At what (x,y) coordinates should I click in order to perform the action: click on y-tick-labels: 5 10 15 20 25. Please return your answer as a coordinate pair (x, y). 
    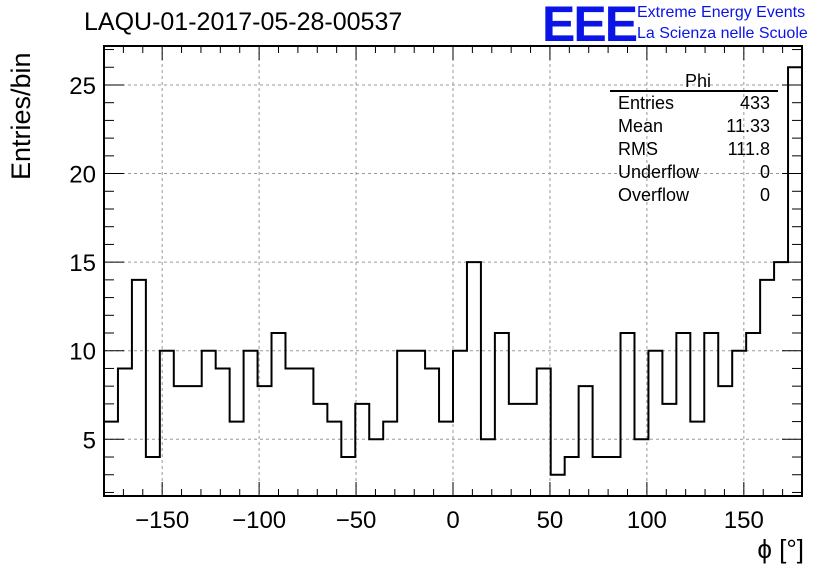
    Looking at the image, I should click on (82, 263).